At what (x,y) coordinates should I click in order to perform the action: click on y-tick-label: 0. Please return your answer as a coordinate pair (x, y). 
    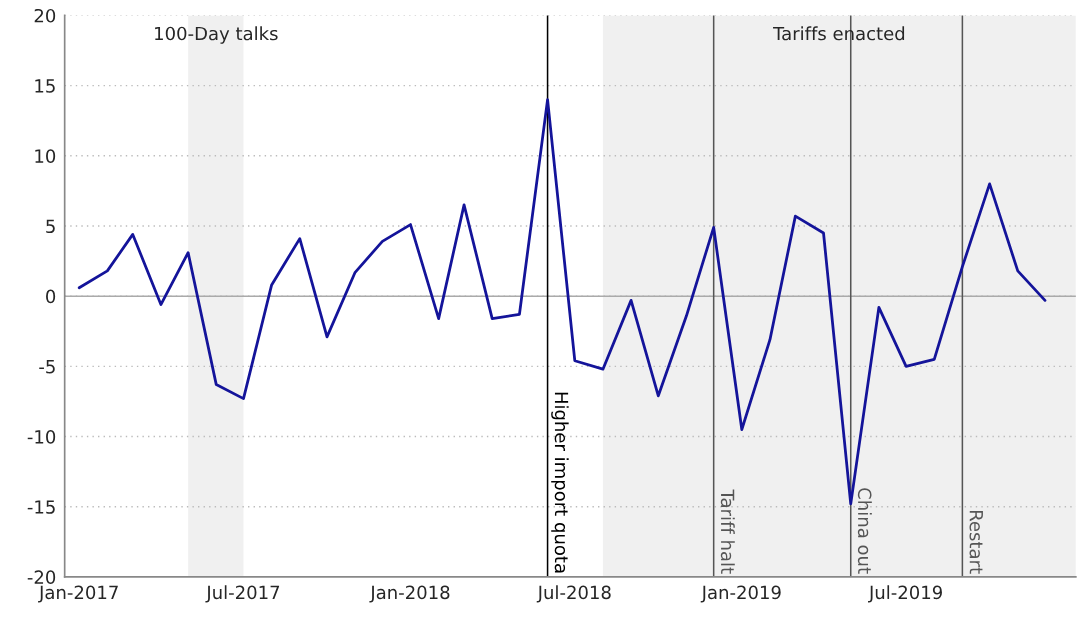
    Looking at the image, I should click on (51, 296).